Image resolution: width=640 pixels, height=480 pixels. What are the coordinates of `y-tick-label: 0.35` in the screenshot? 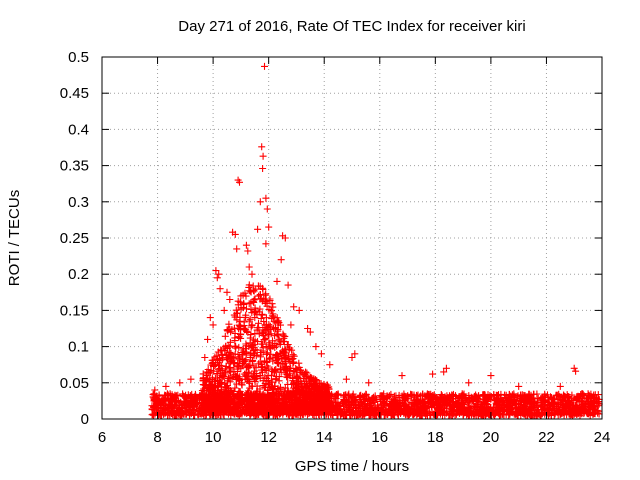 It's located at (74, 166).